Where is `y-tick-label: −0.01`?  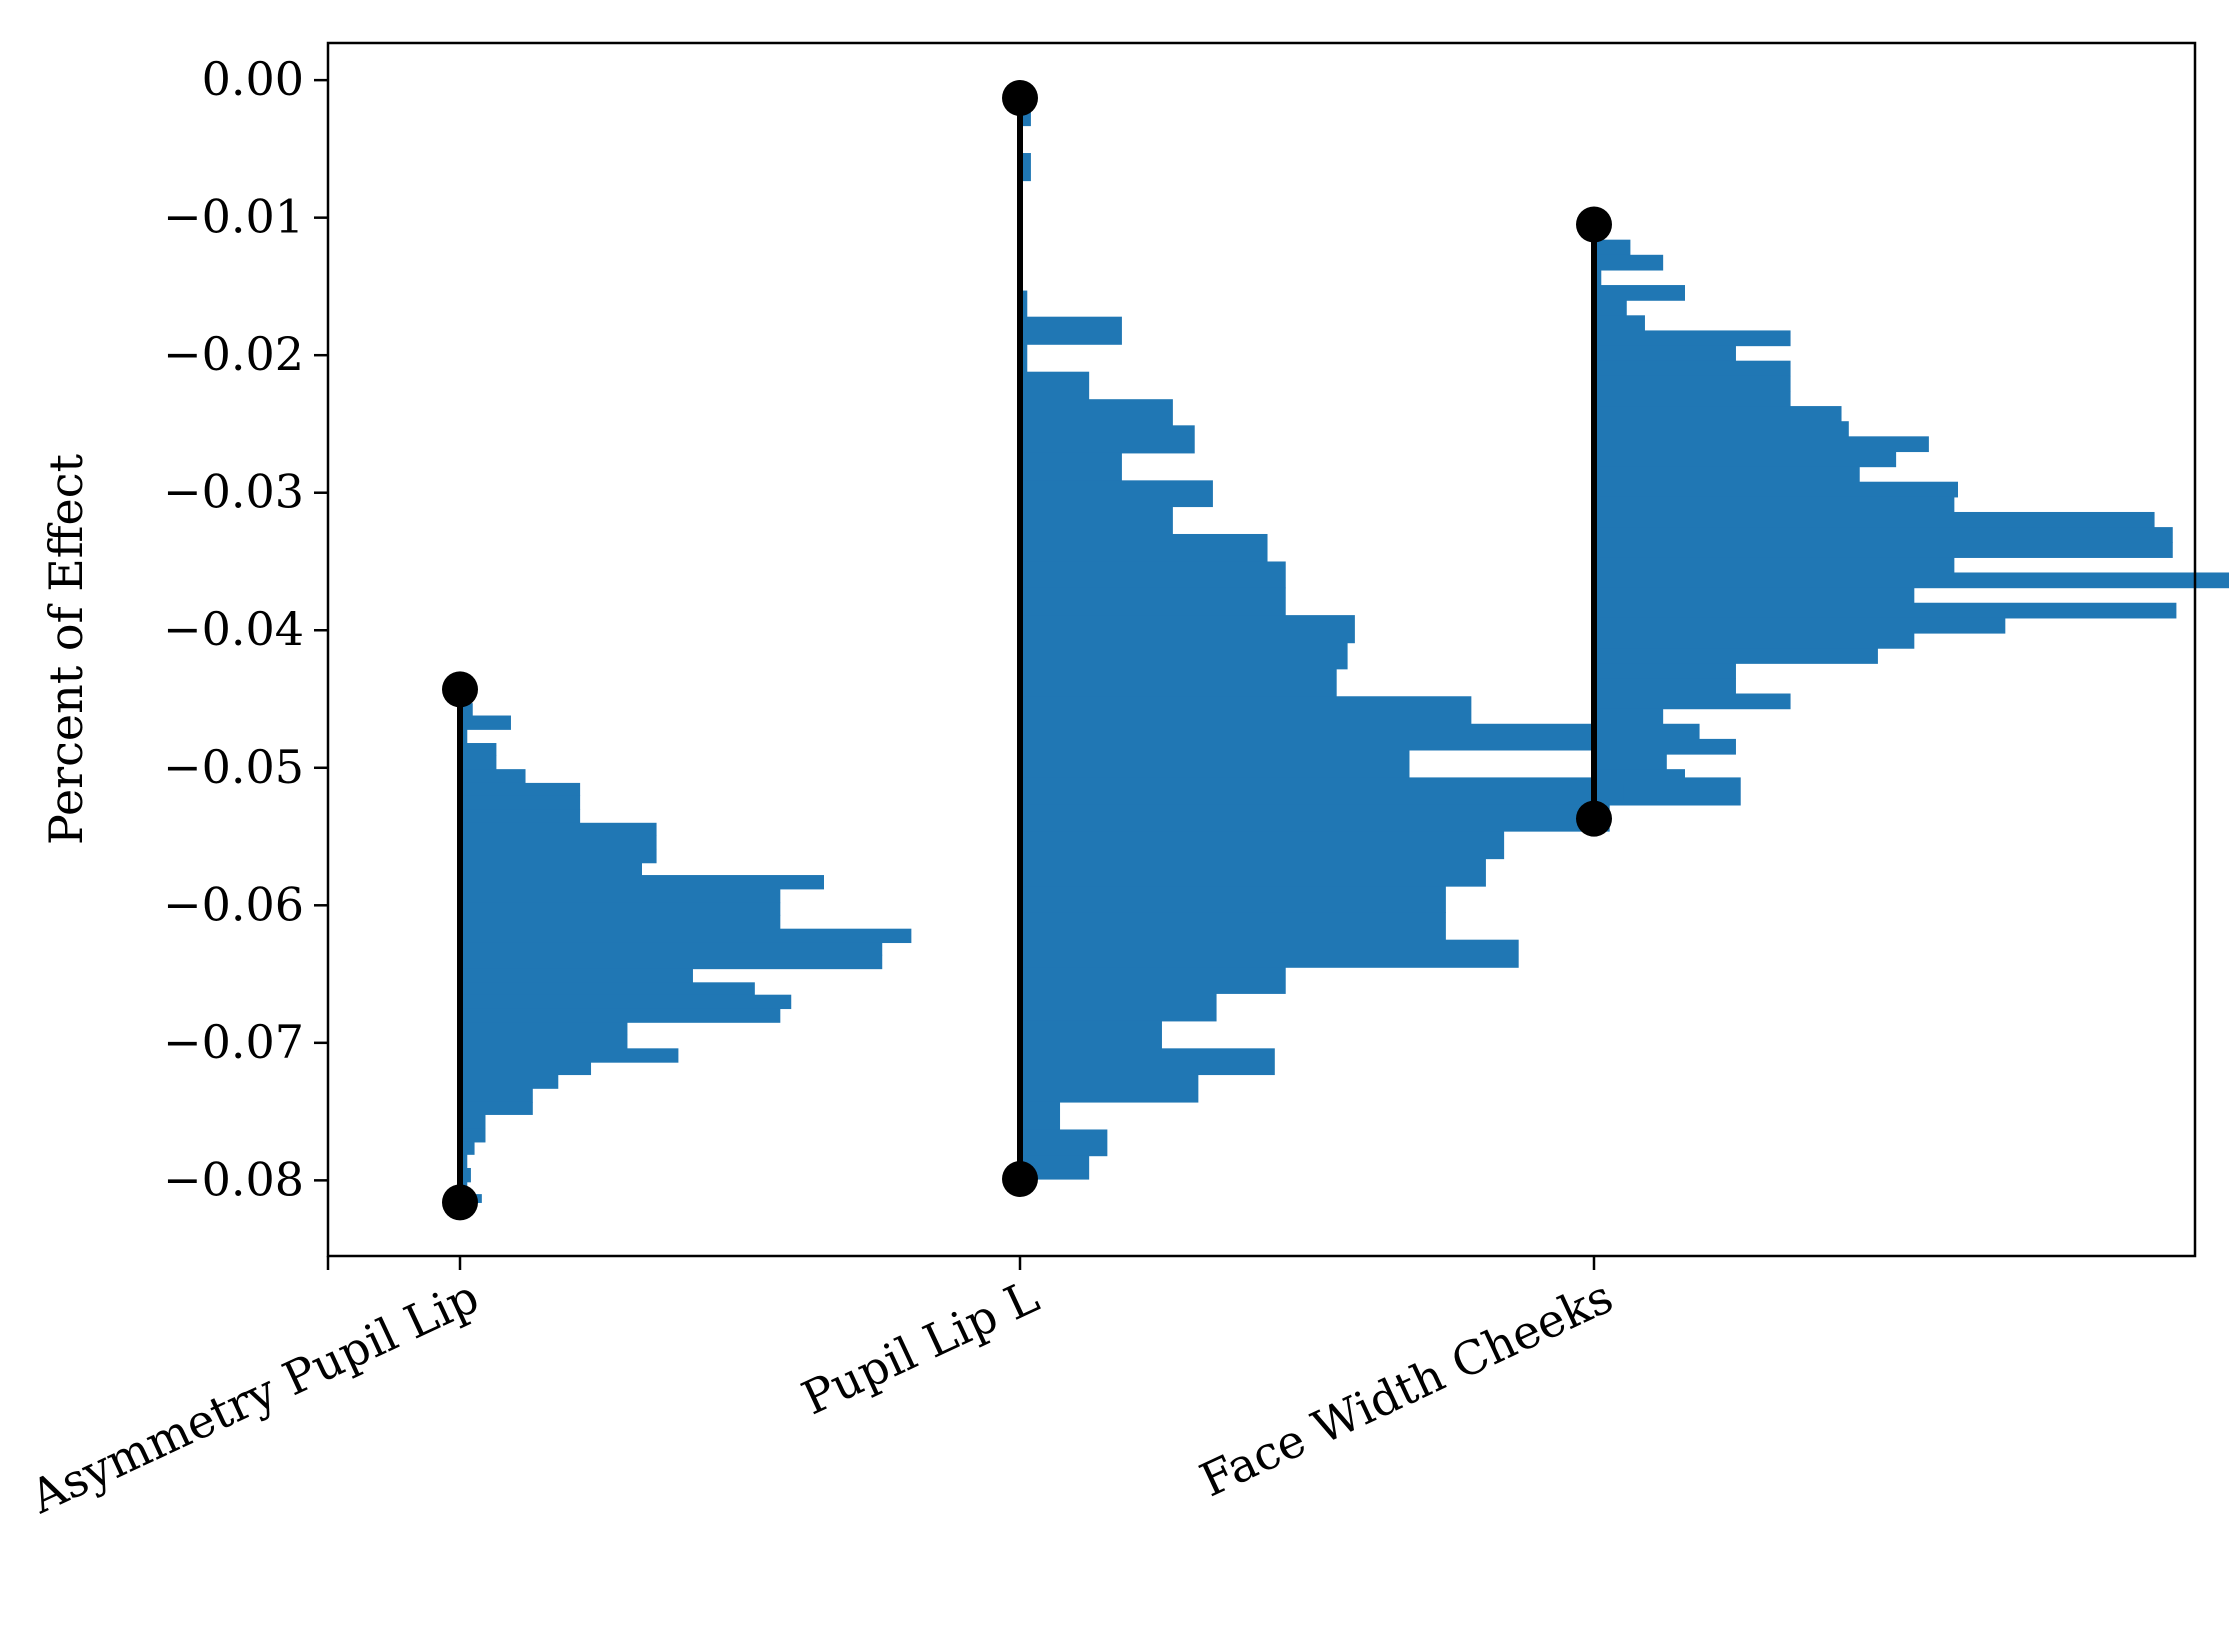 y-tick-label: −0.01 is located at coordinates (233, 217).